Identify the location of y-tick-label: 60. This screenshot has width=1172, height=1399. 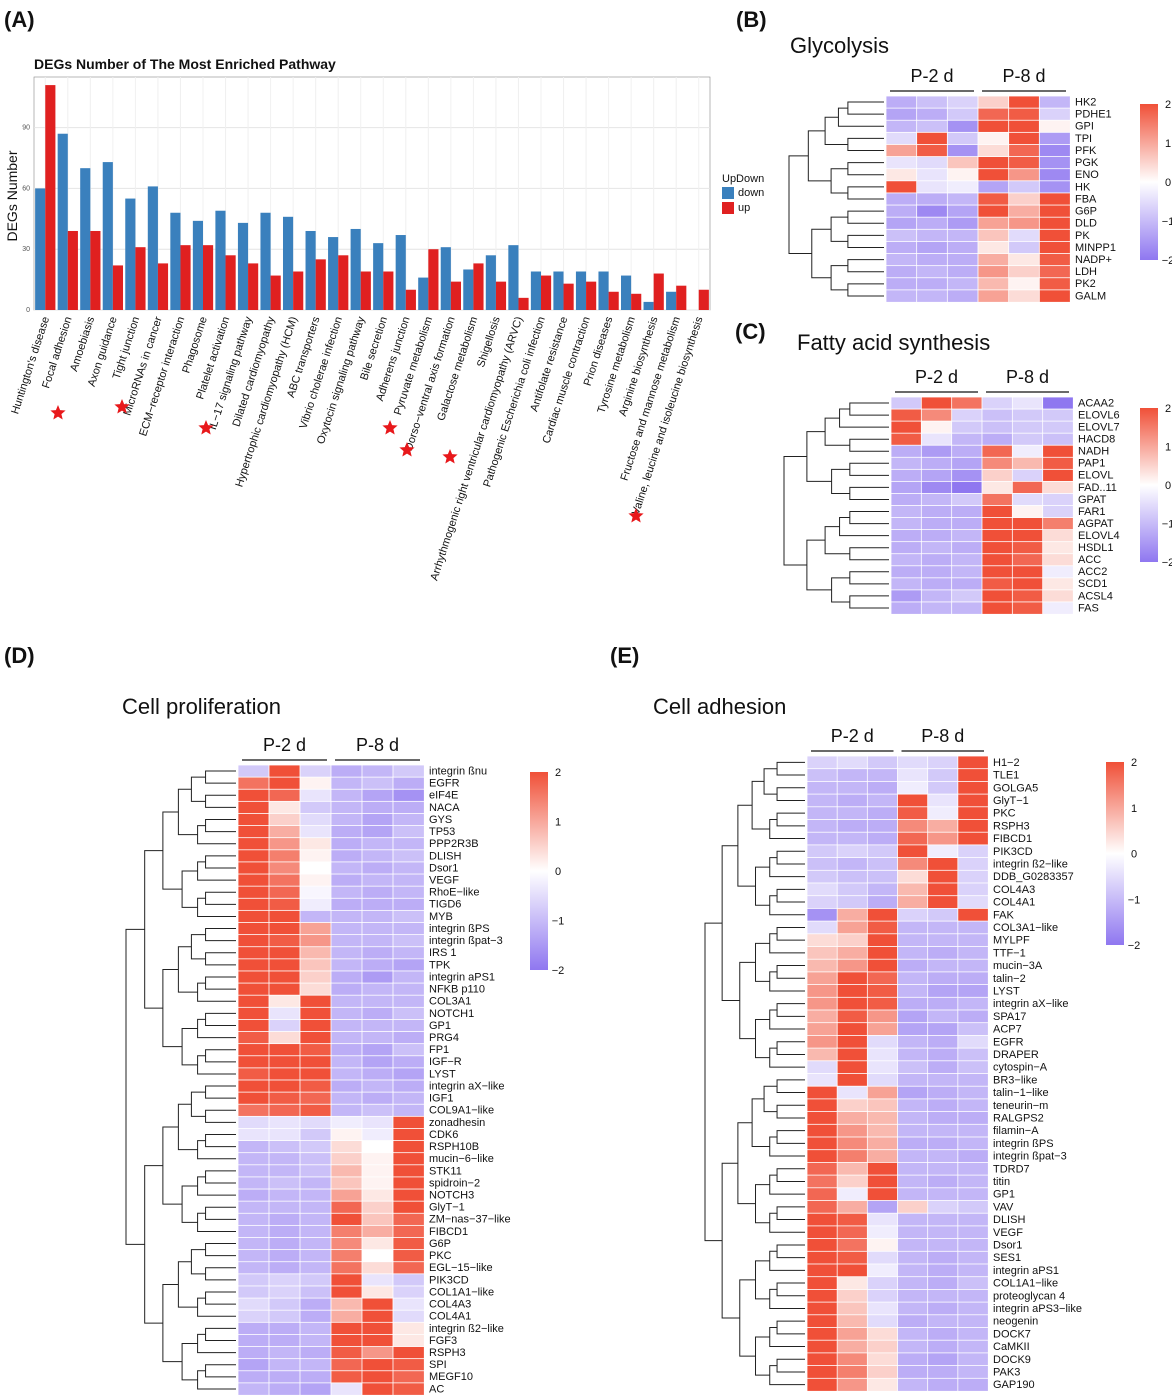
(26, 188).